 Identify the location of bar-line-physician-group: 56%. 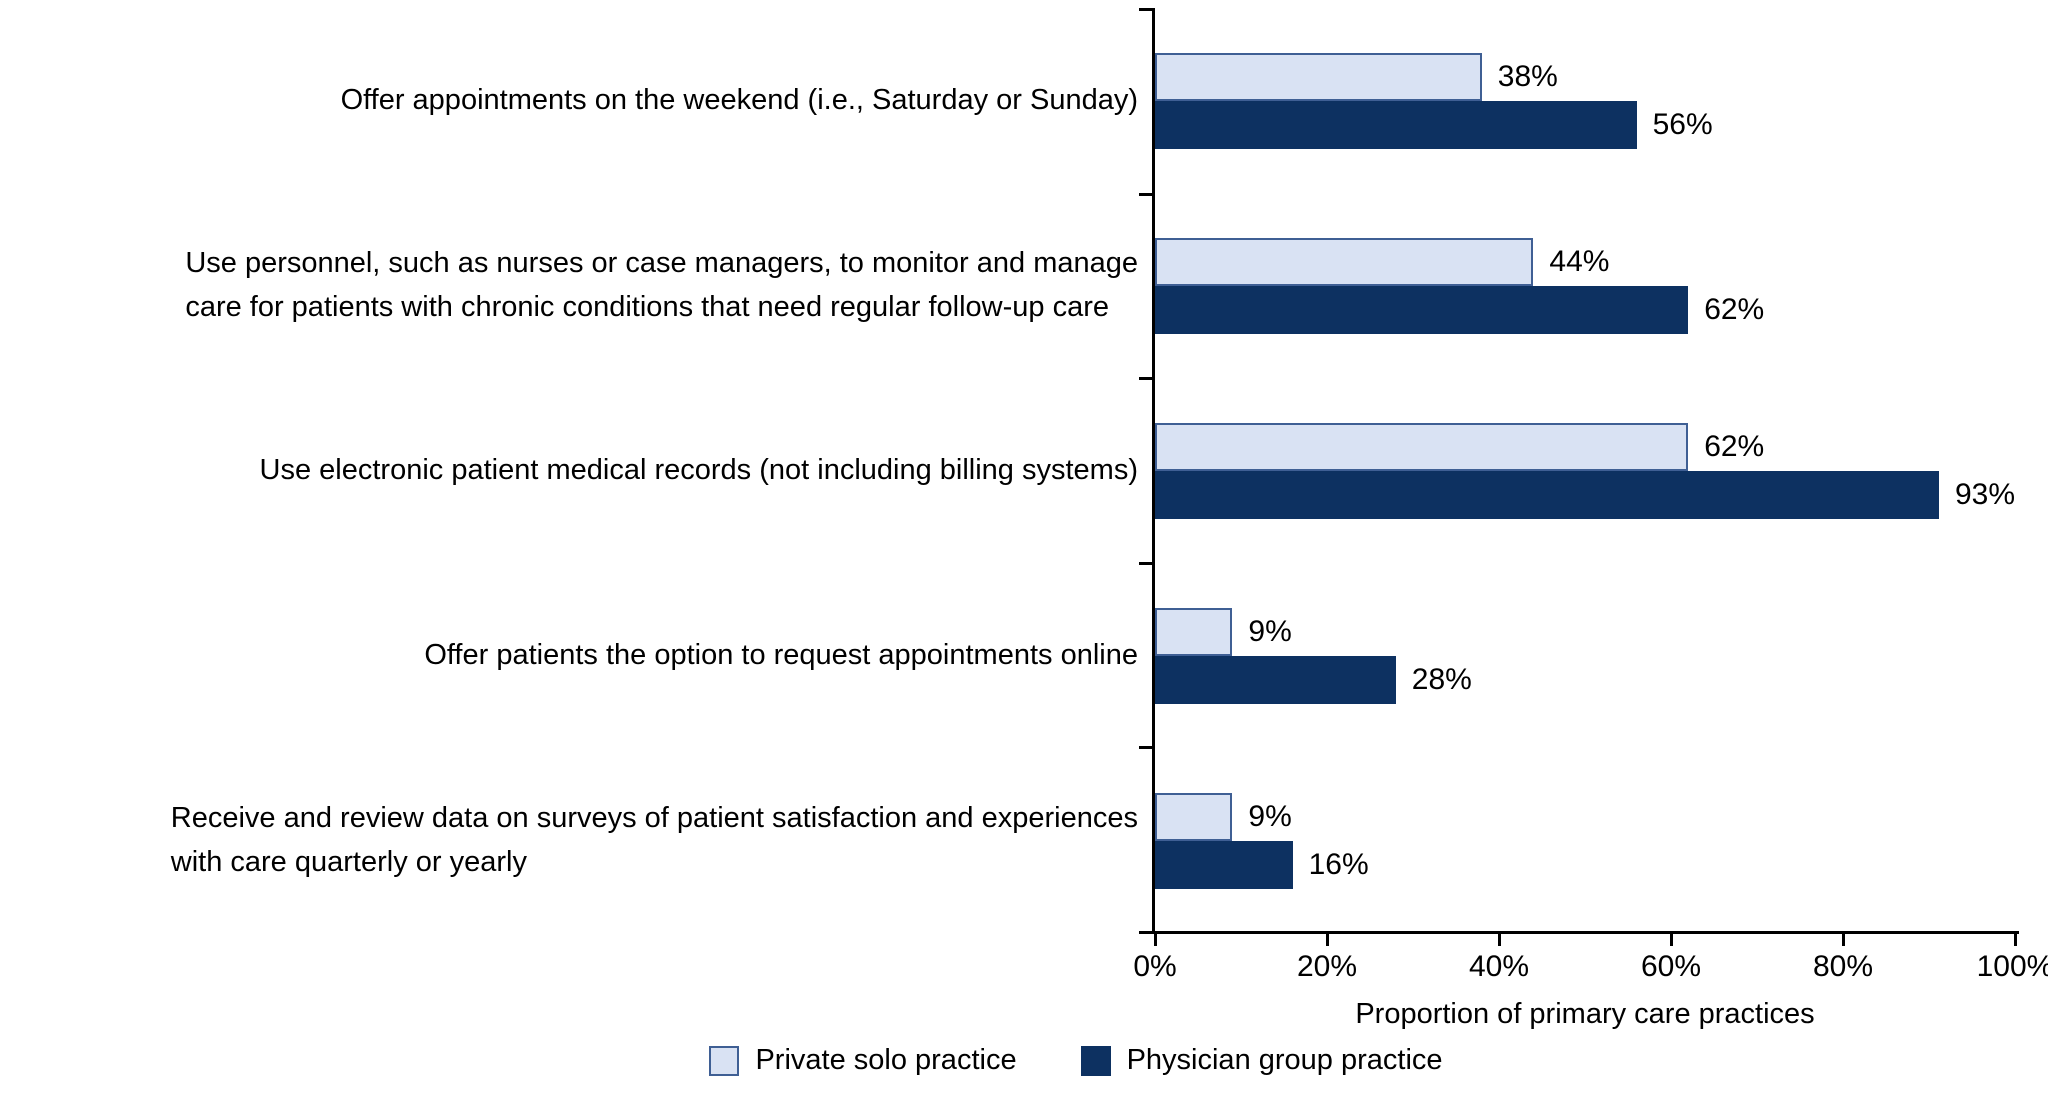
(1585, 124).